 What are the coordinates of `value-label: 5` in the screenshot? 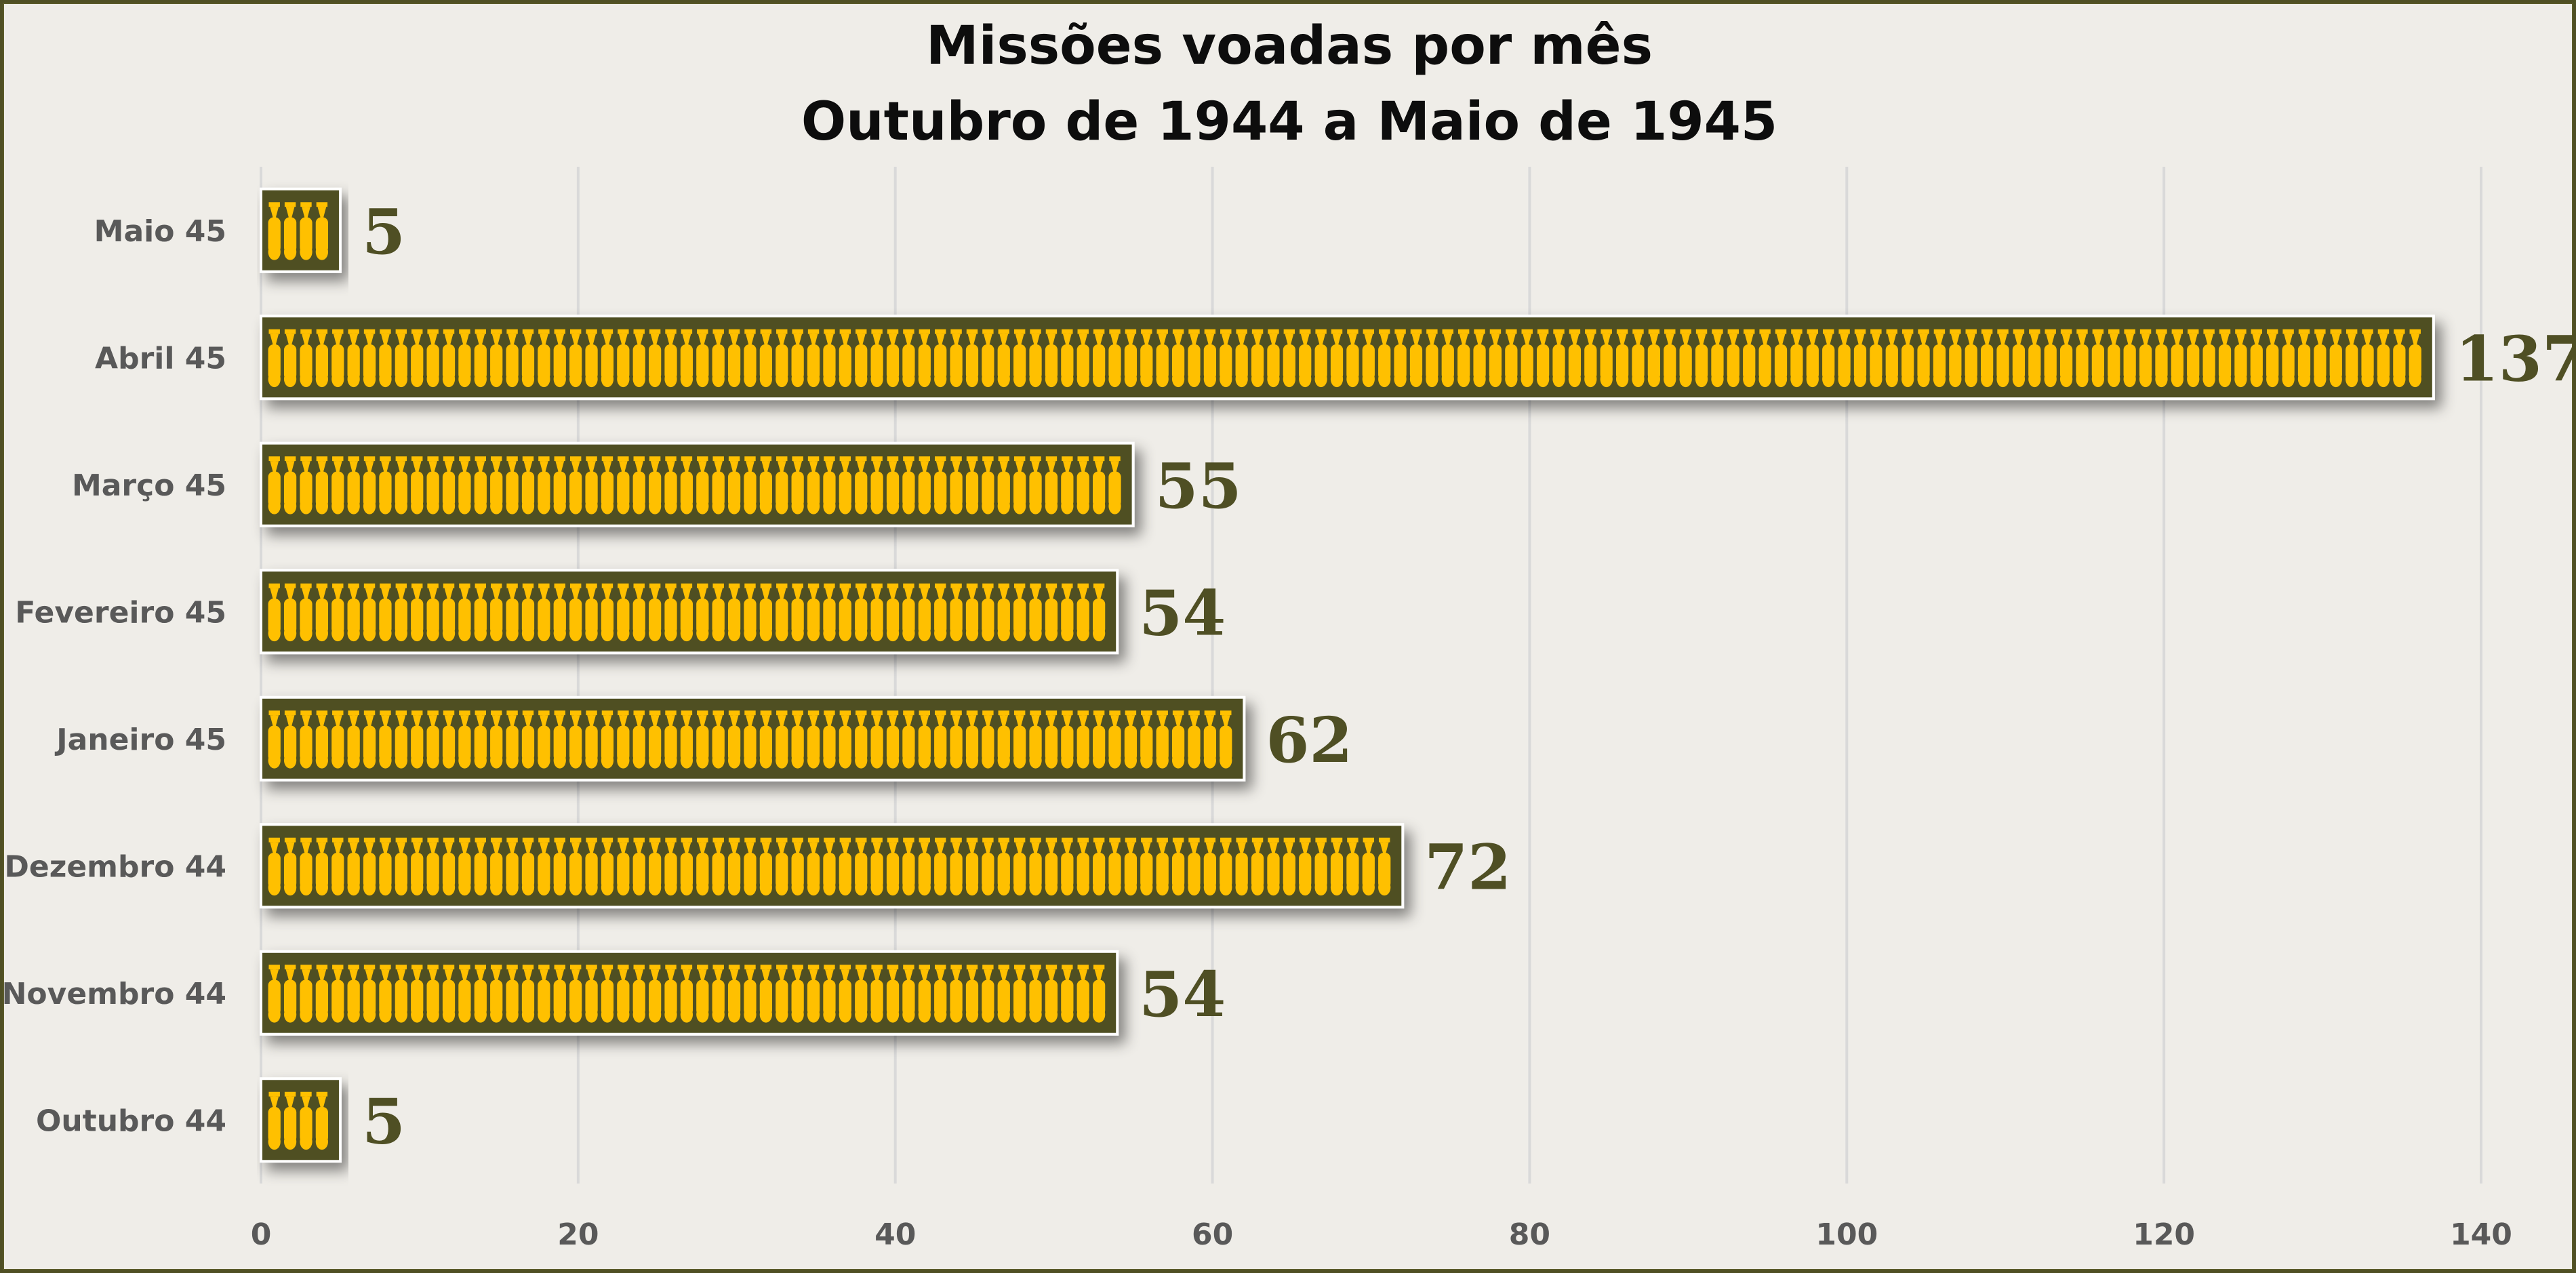 It's located at (383, 231).